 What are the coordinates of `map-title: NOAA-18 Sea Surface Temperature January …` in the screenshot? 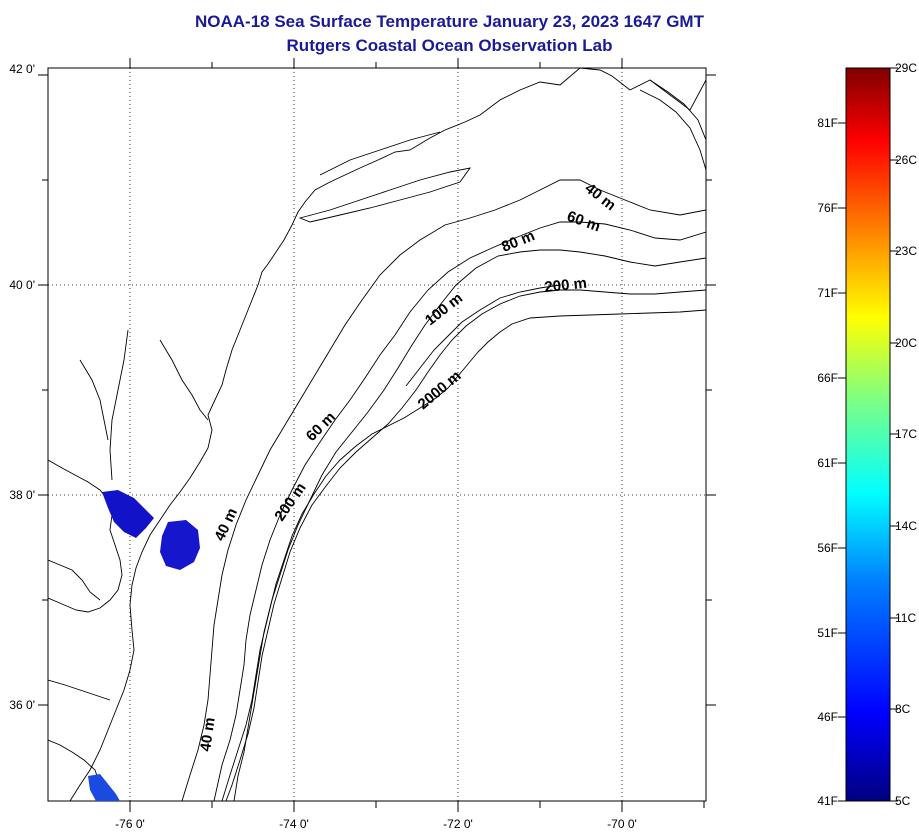 It's located at (449, 21).